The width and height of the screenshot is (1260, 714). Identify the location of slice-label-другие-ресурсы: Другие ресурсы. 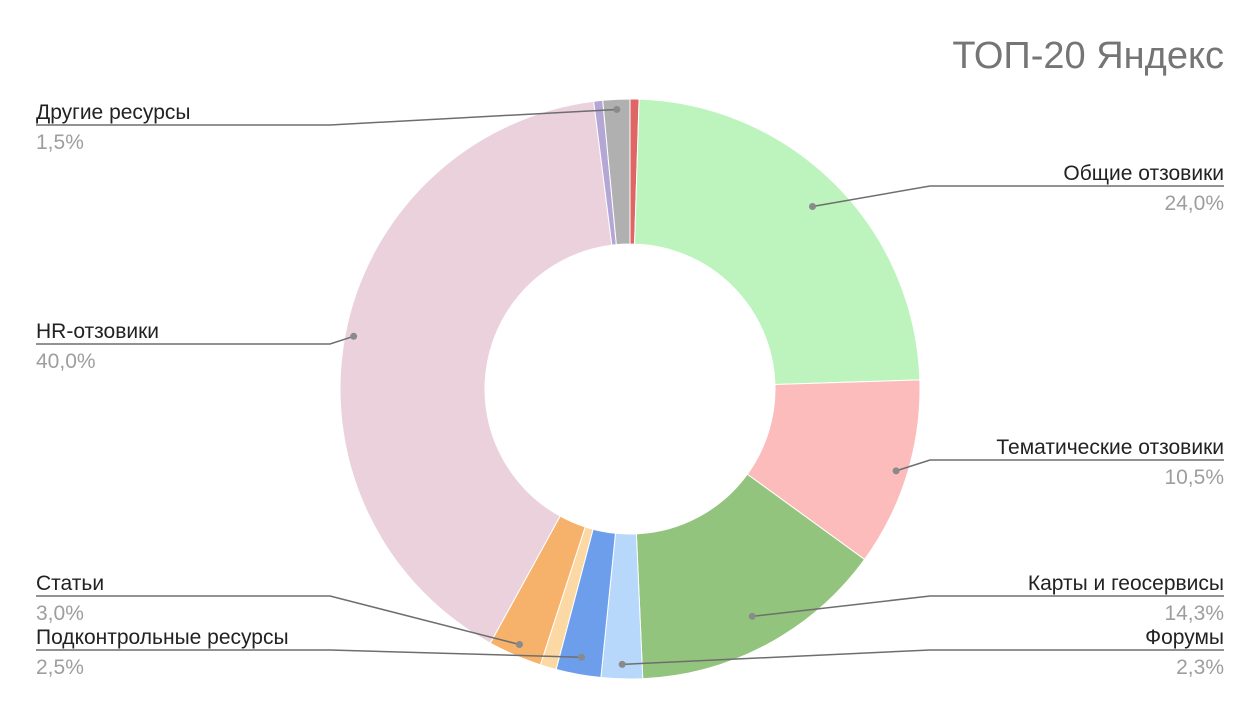
(113, 112).